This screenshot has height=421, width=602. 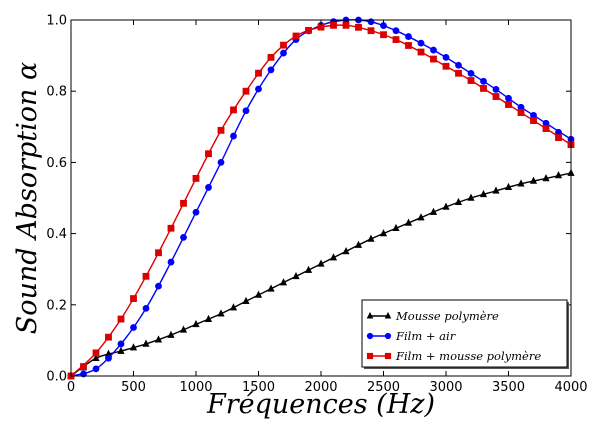 What do you see at coordinates (426, 336) in the screenshot?
I see `legend-label: Film + air` at bounding box center [426, 336].